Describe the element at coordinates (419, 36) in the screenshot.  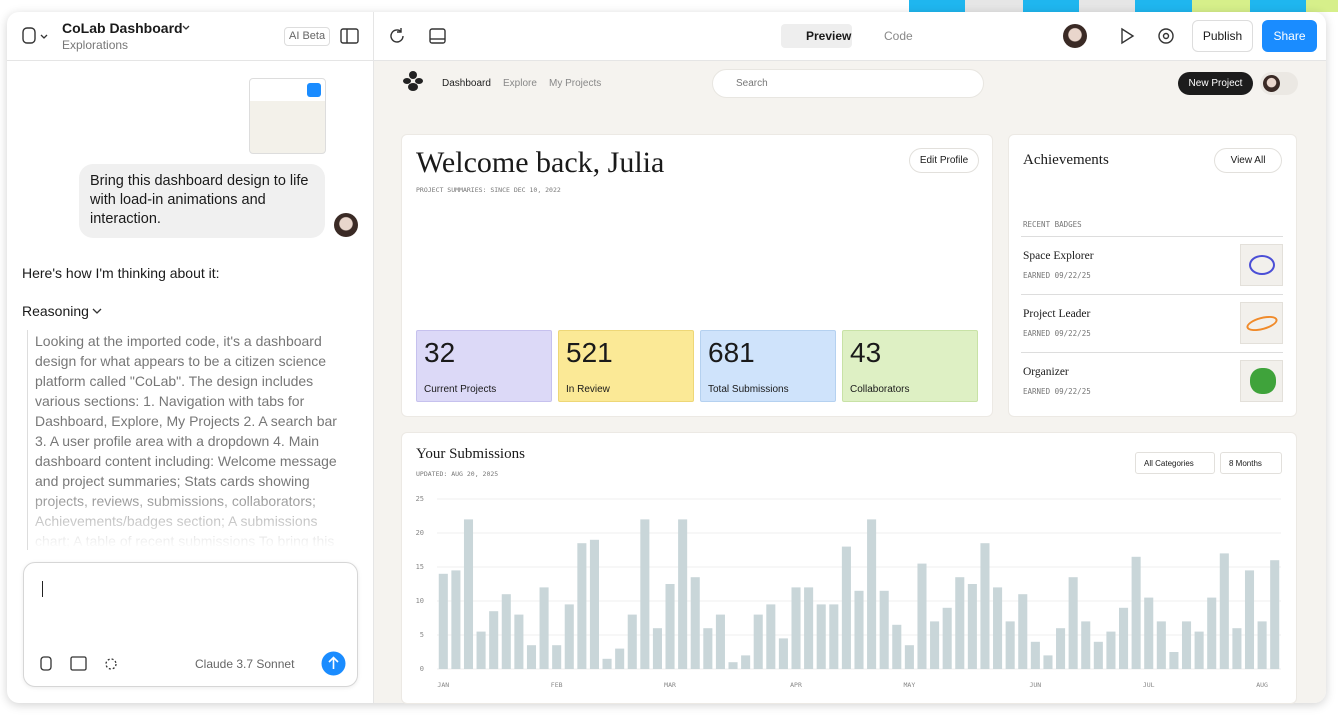
I see `toolbar-icons` at that location.